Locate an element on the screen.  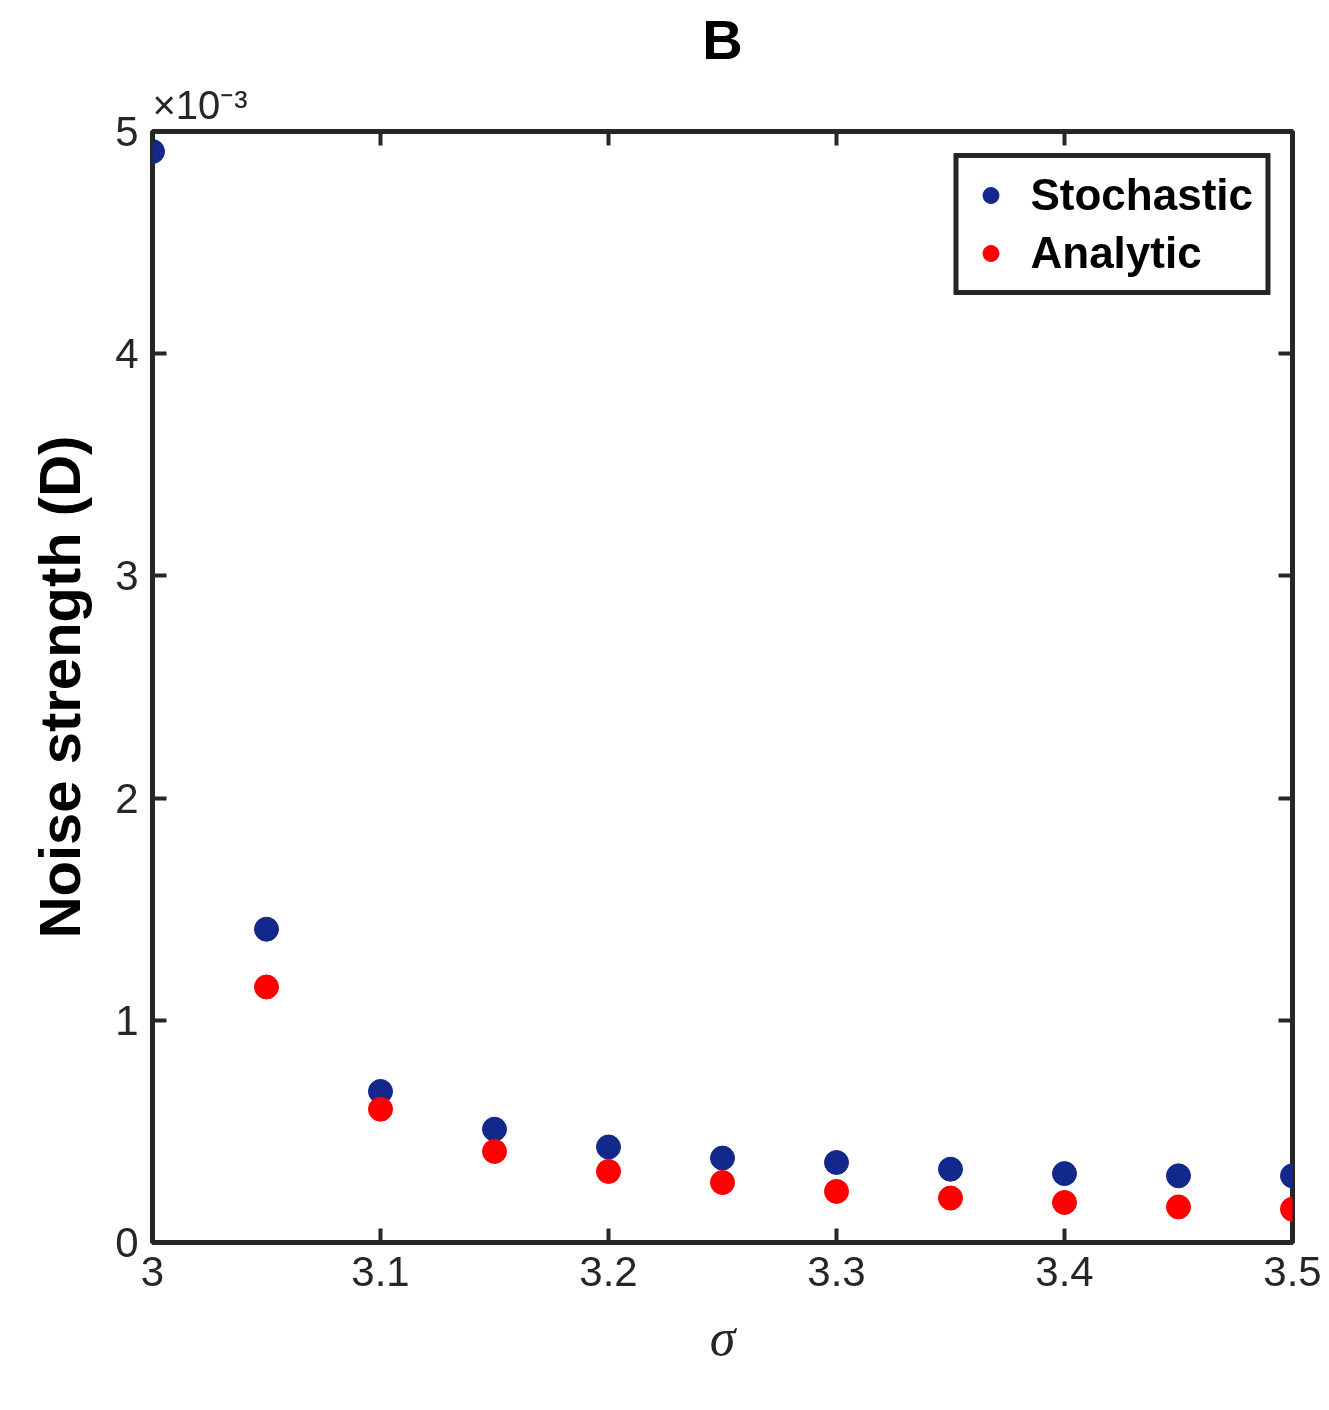
y-tick-label: 4 is located at coordinates (127, 354).